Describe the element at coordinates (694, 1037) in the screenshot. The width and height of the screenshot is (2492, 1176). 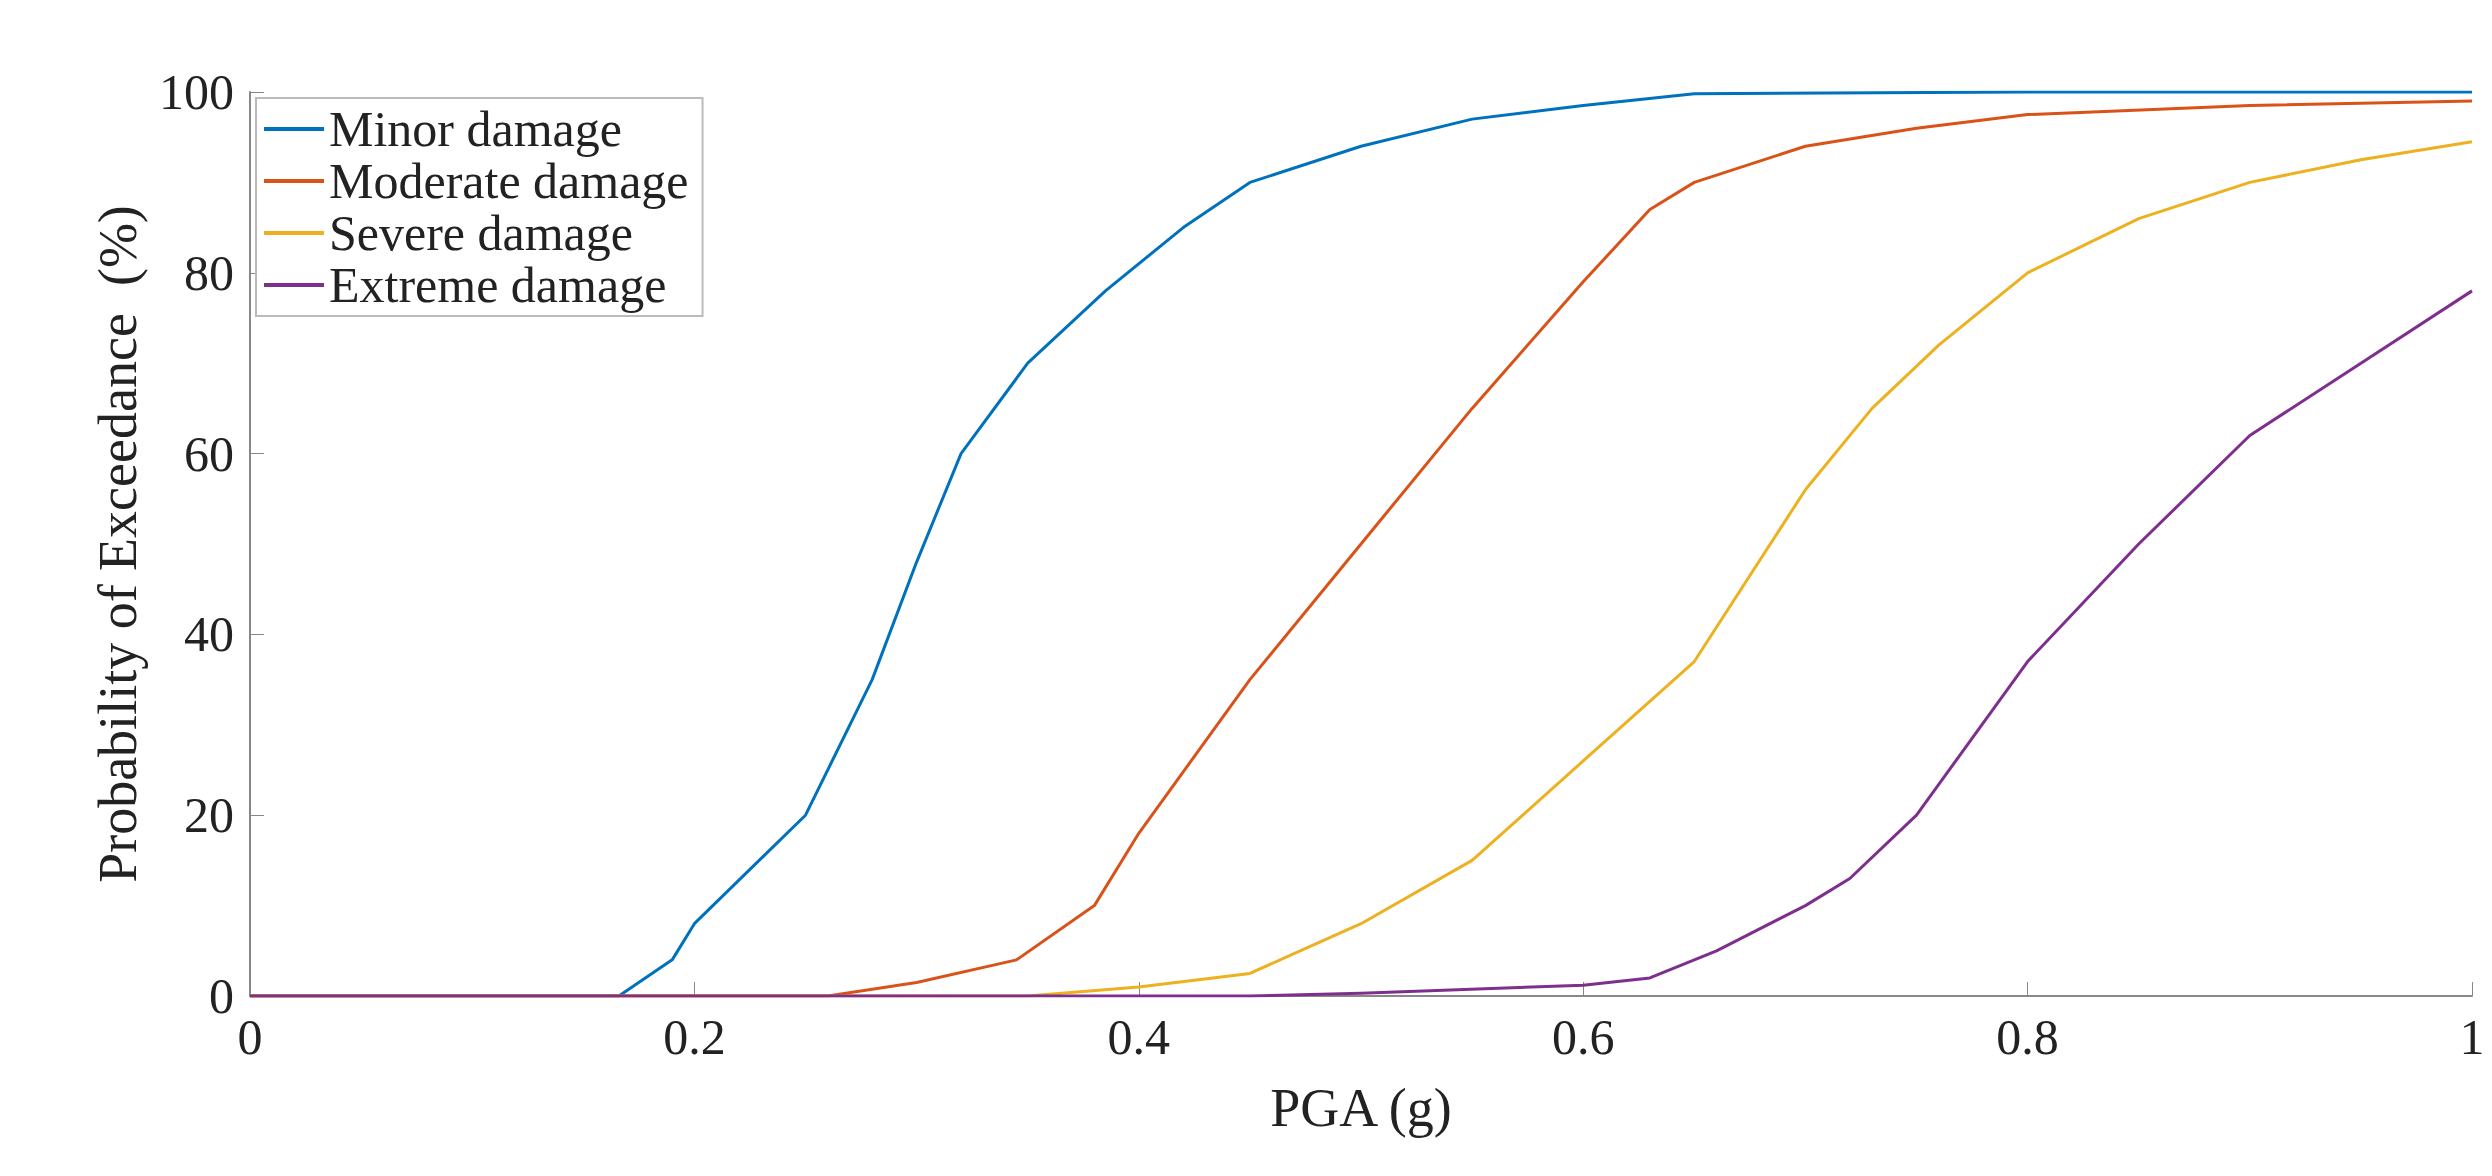
I see `x-tick-label: 0.2` at that location.